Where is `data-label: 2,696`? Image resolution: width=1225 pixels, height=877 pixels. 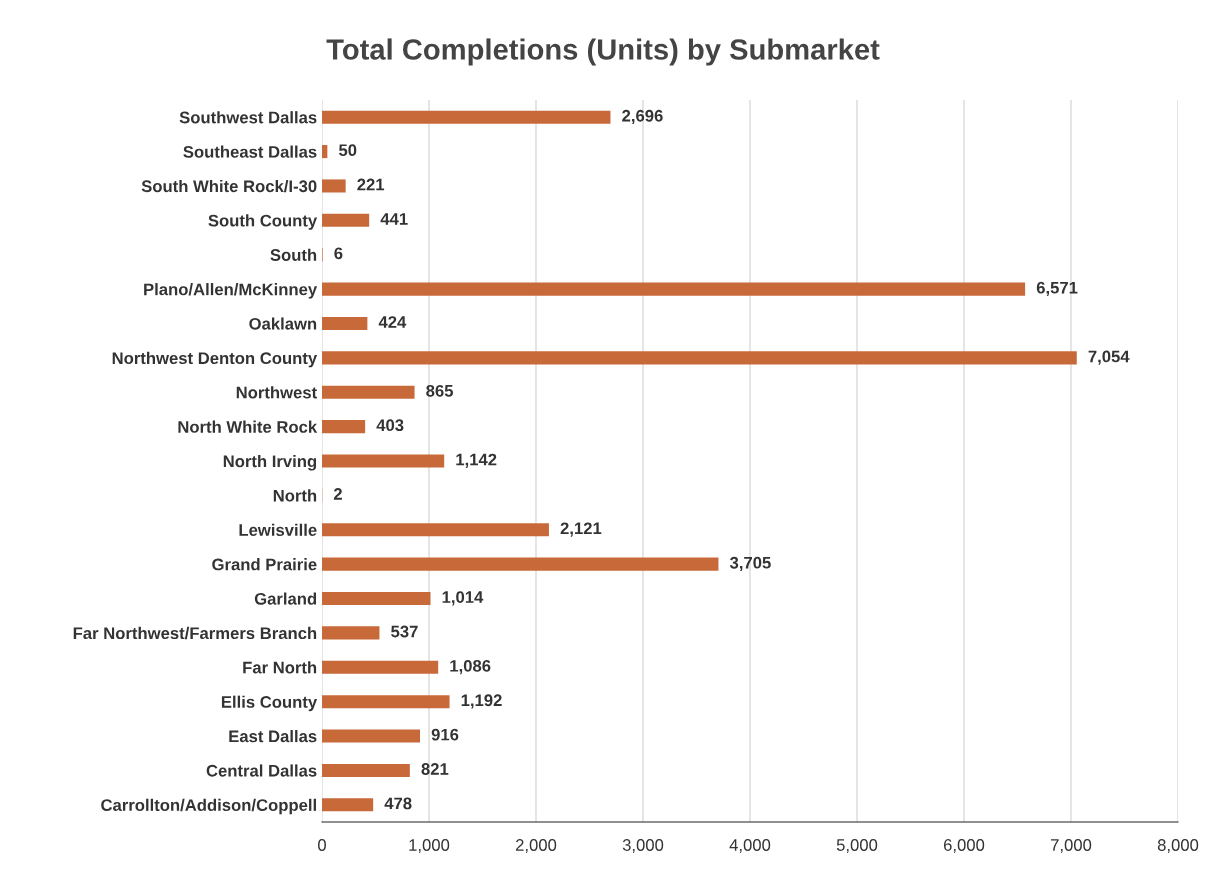
data-label: 2,696 is located at coordinates (642, 117).